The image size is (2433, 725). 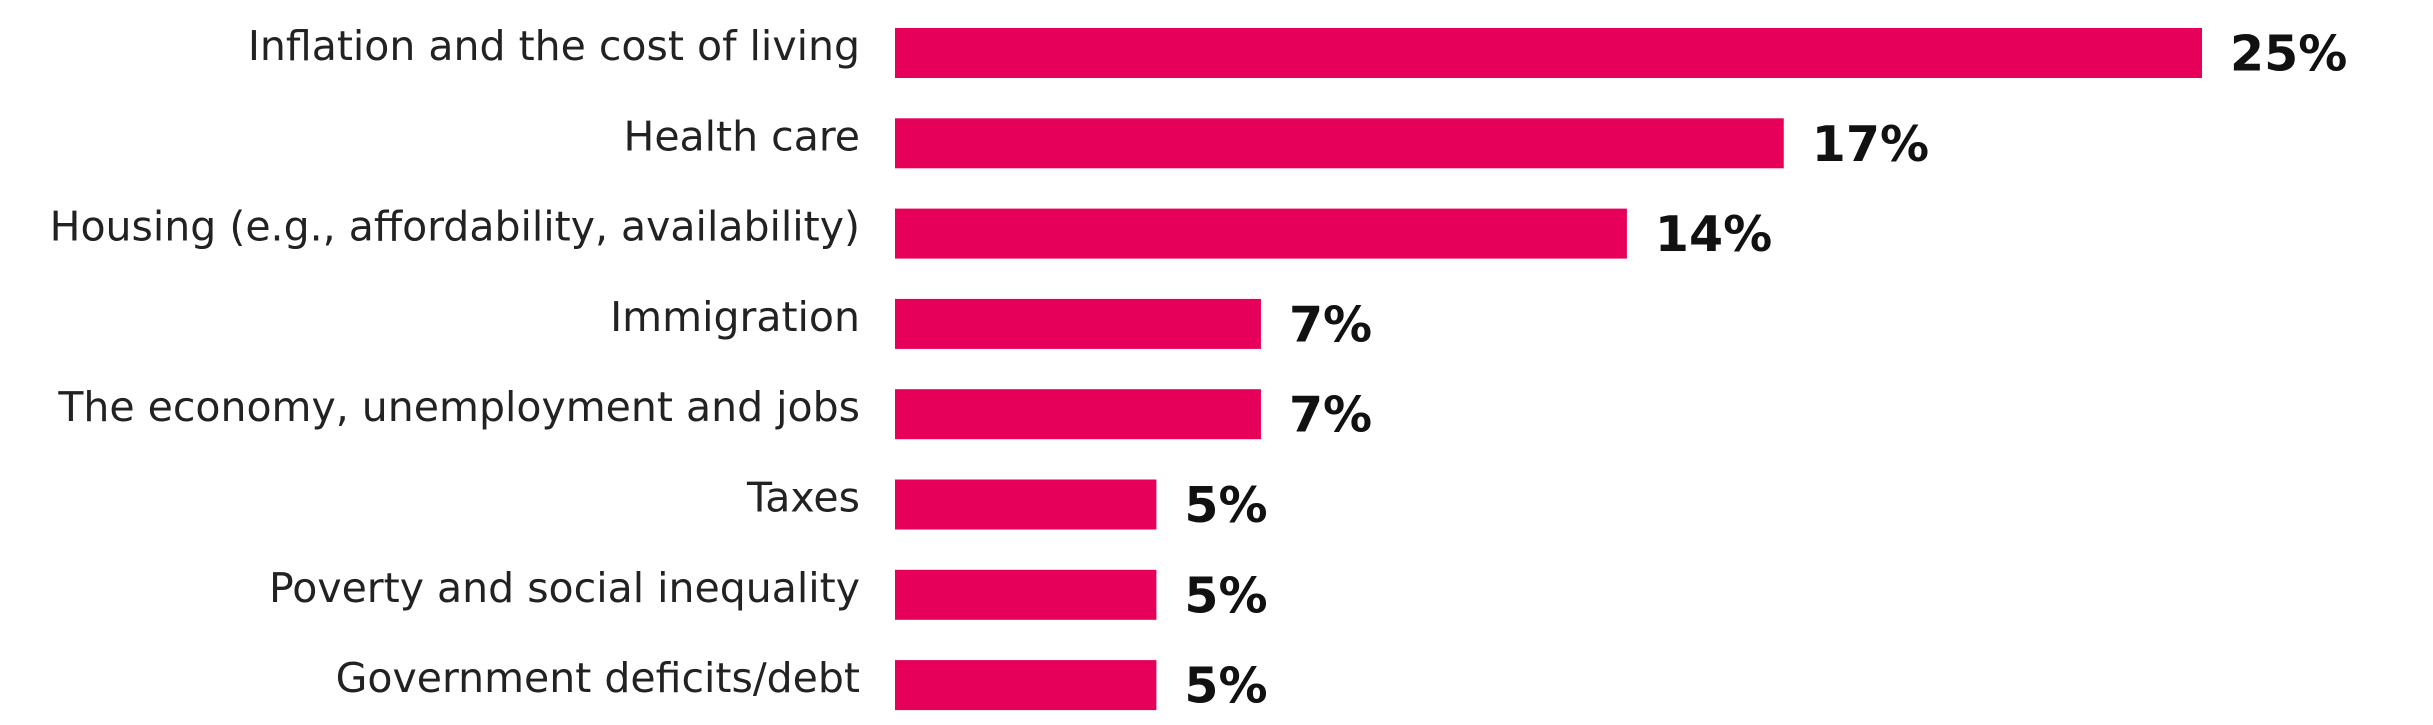 I want to click on category-label: The economy, unemployment and jobs, so click(x=458, y=407).